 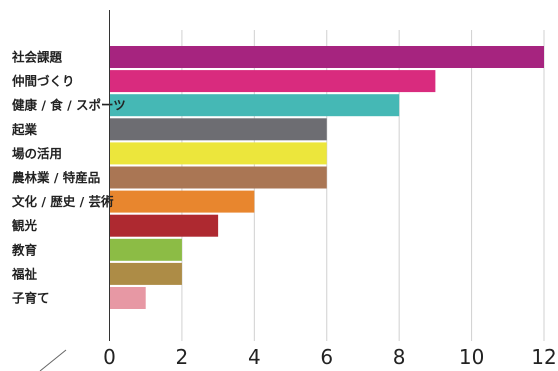 What do you see at coordinates (326, 357) in the screenshot?
I see `x-tick-label-6: 6` at bounding box center [326, 357].